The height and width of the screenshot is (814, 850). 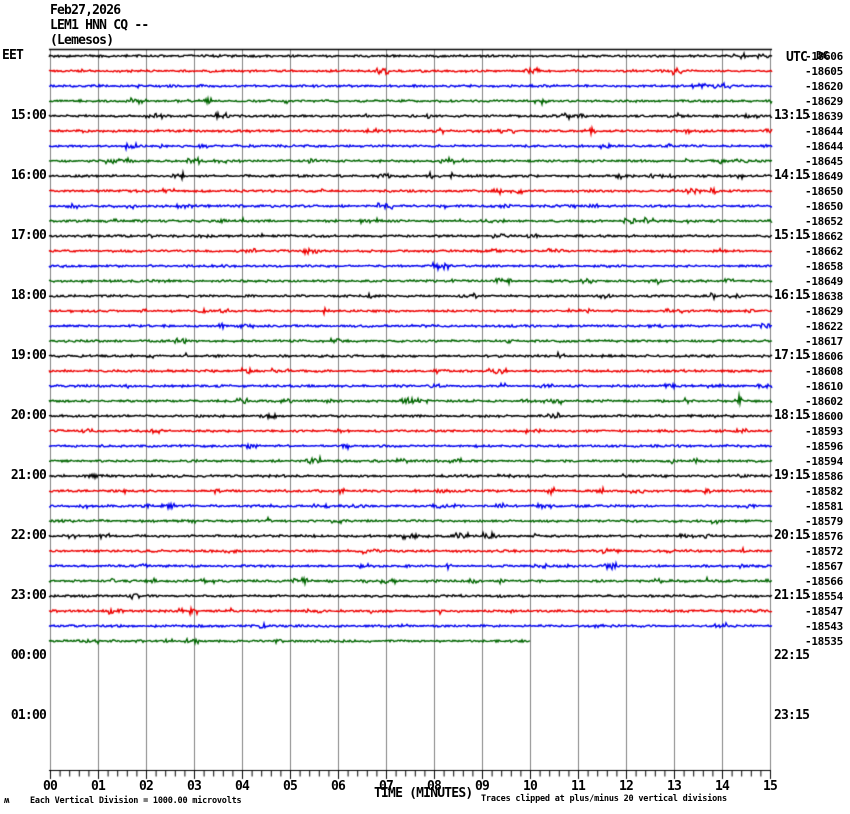 I want to click on dc-column-label: DC, so click(x=822, y=55).